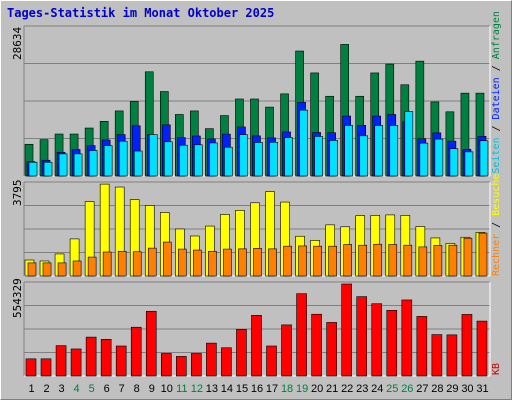 The image size is (512, 400). I want to click on day-label: 3, so click(62, 389).